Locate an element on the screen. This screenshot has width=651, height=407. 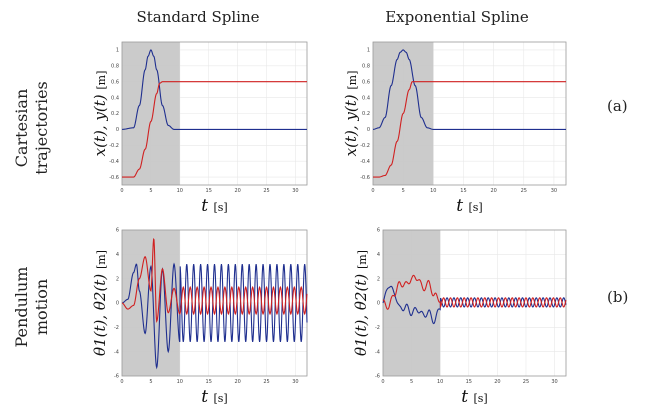
column-title-exponential-spline: Exponential Spline is located at coordinates (457, 17).